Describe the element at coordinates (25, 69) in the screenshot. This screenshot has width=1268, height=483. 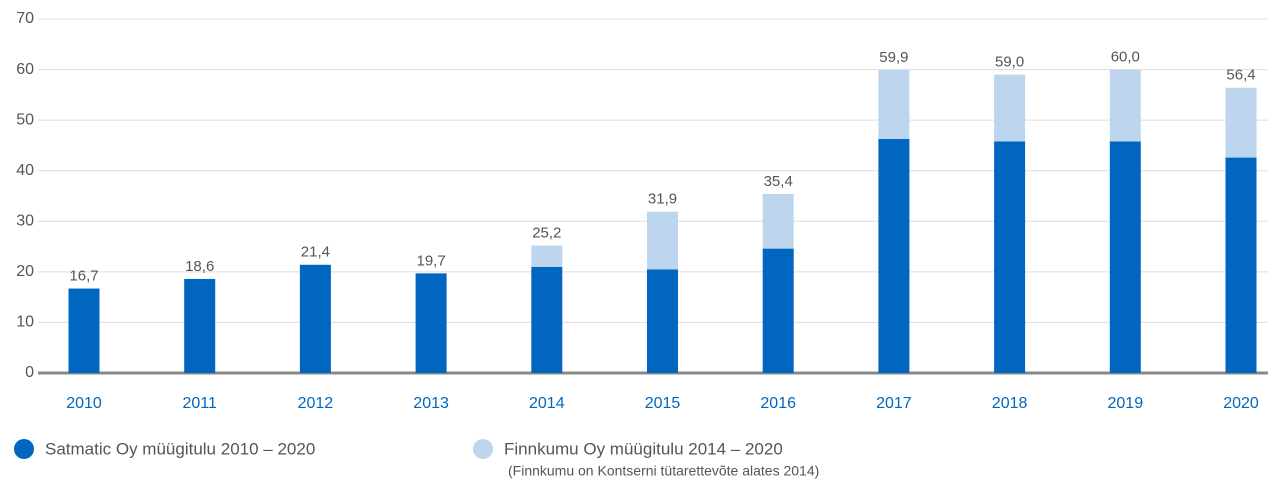
I see `y-tick-label: 60` at that location.